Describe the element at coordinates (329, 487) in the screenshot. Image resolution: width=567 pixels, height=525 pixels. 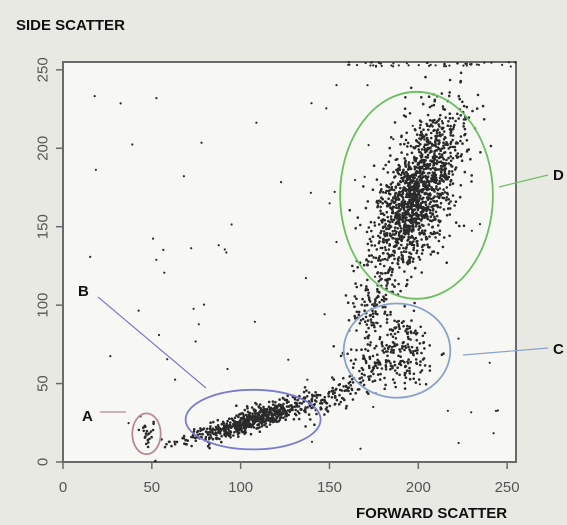
I see `x-tick-label: 150` at that location.